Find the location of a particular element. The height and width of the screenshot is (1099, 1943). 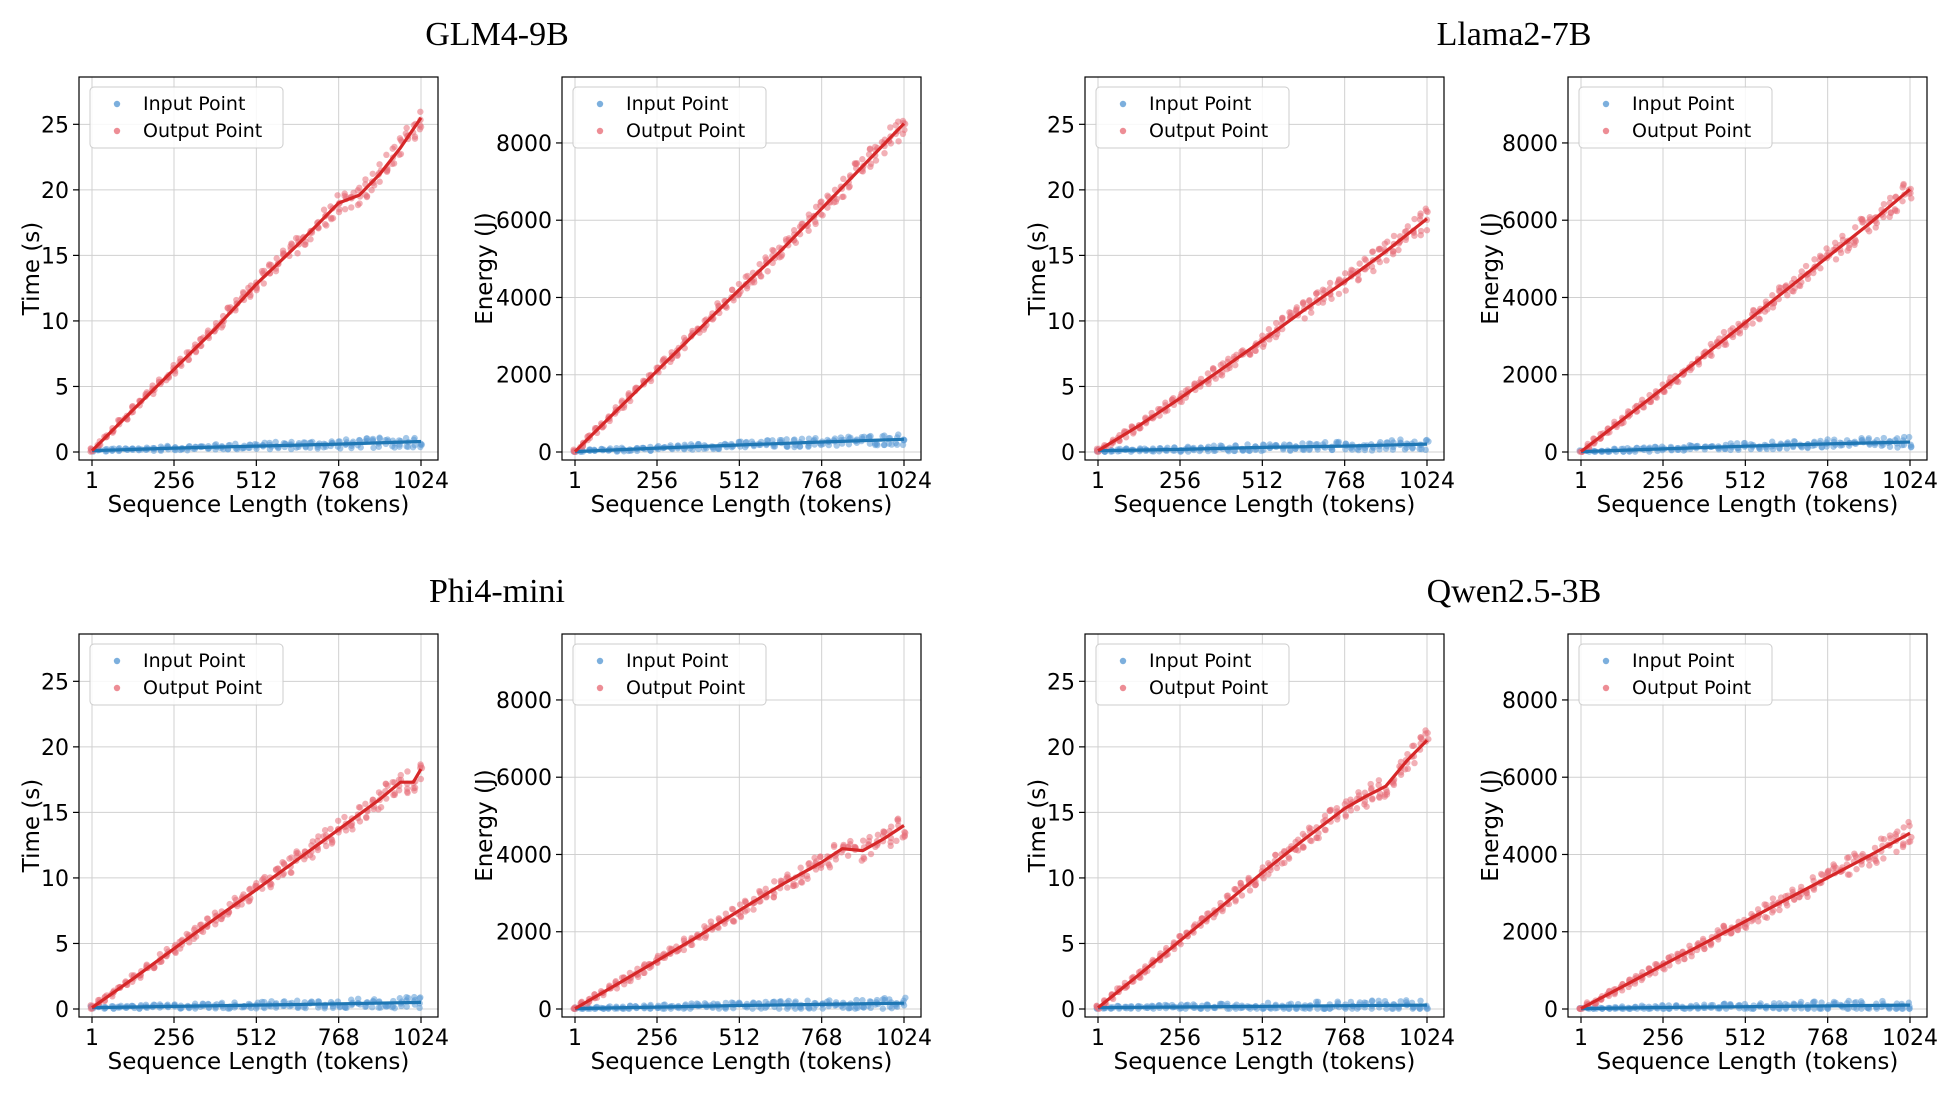

x-tick-label: 1 is located at coordinates (1098, 481).